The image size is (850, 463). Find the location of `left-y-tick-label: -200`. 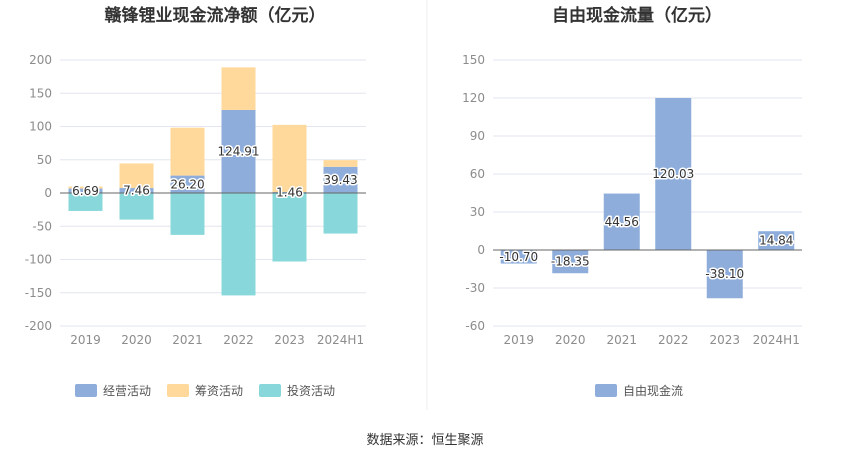

left-y-tick-label: -200 is located at coordinates (38, 326).